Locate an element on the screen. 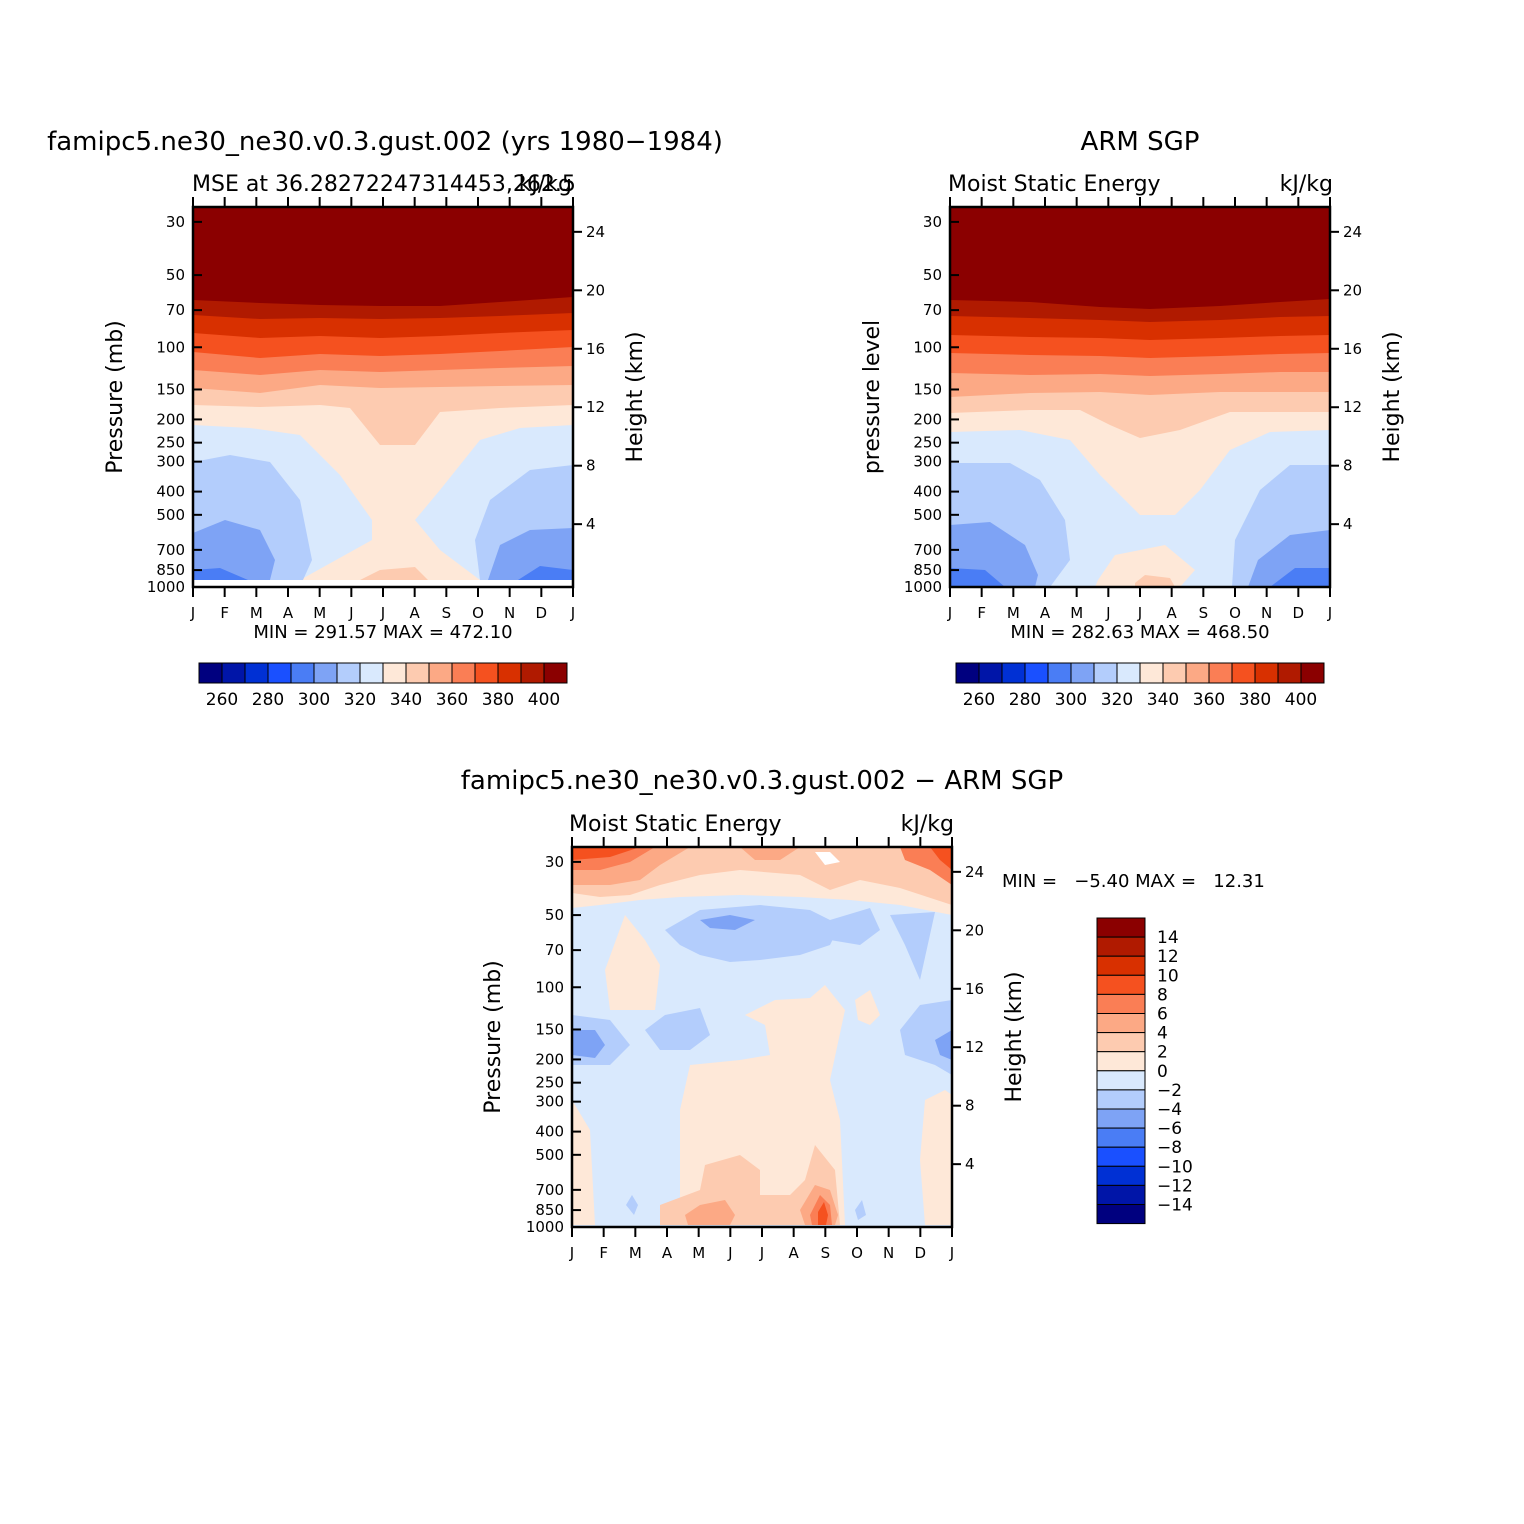 Image resolution: width=1524 pixels, height=1524 pixels. colorbar-label: 4 is located at coordinates (1162, 1034).